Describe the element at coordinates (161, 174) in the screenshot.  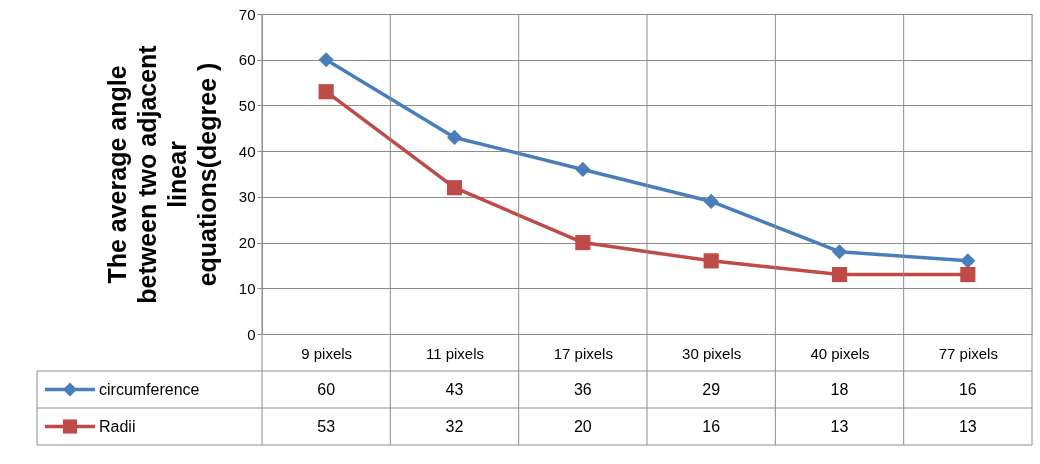
I see `y-axis-title: The average angle between two adjacent linear equations(degree )` at that location.